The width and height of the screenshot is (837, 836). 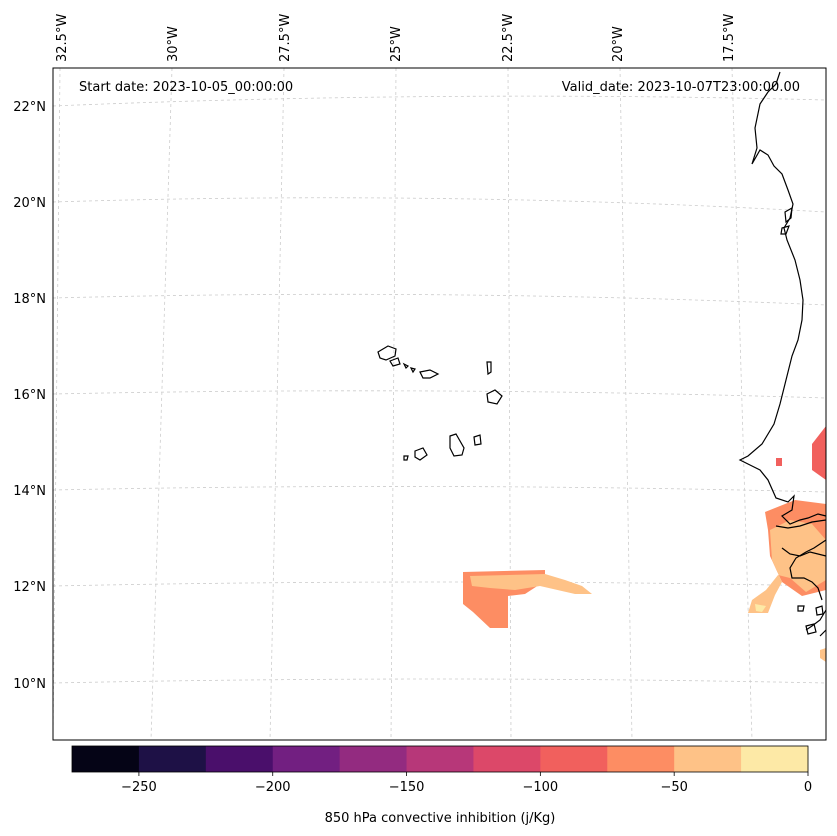 I want to click on colorbar-tick-label: 0, so click(x=808, y=787).